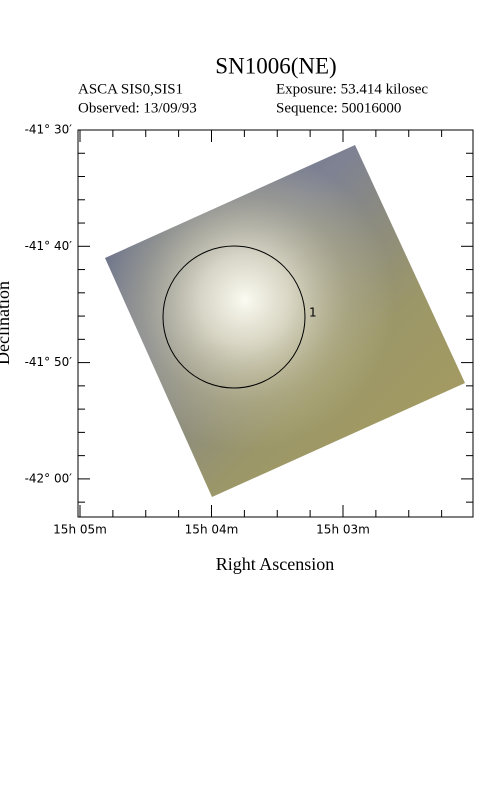 The image size is (486, 792). I want to click on observed: Observed: 13/09/93, so click(137, 108).